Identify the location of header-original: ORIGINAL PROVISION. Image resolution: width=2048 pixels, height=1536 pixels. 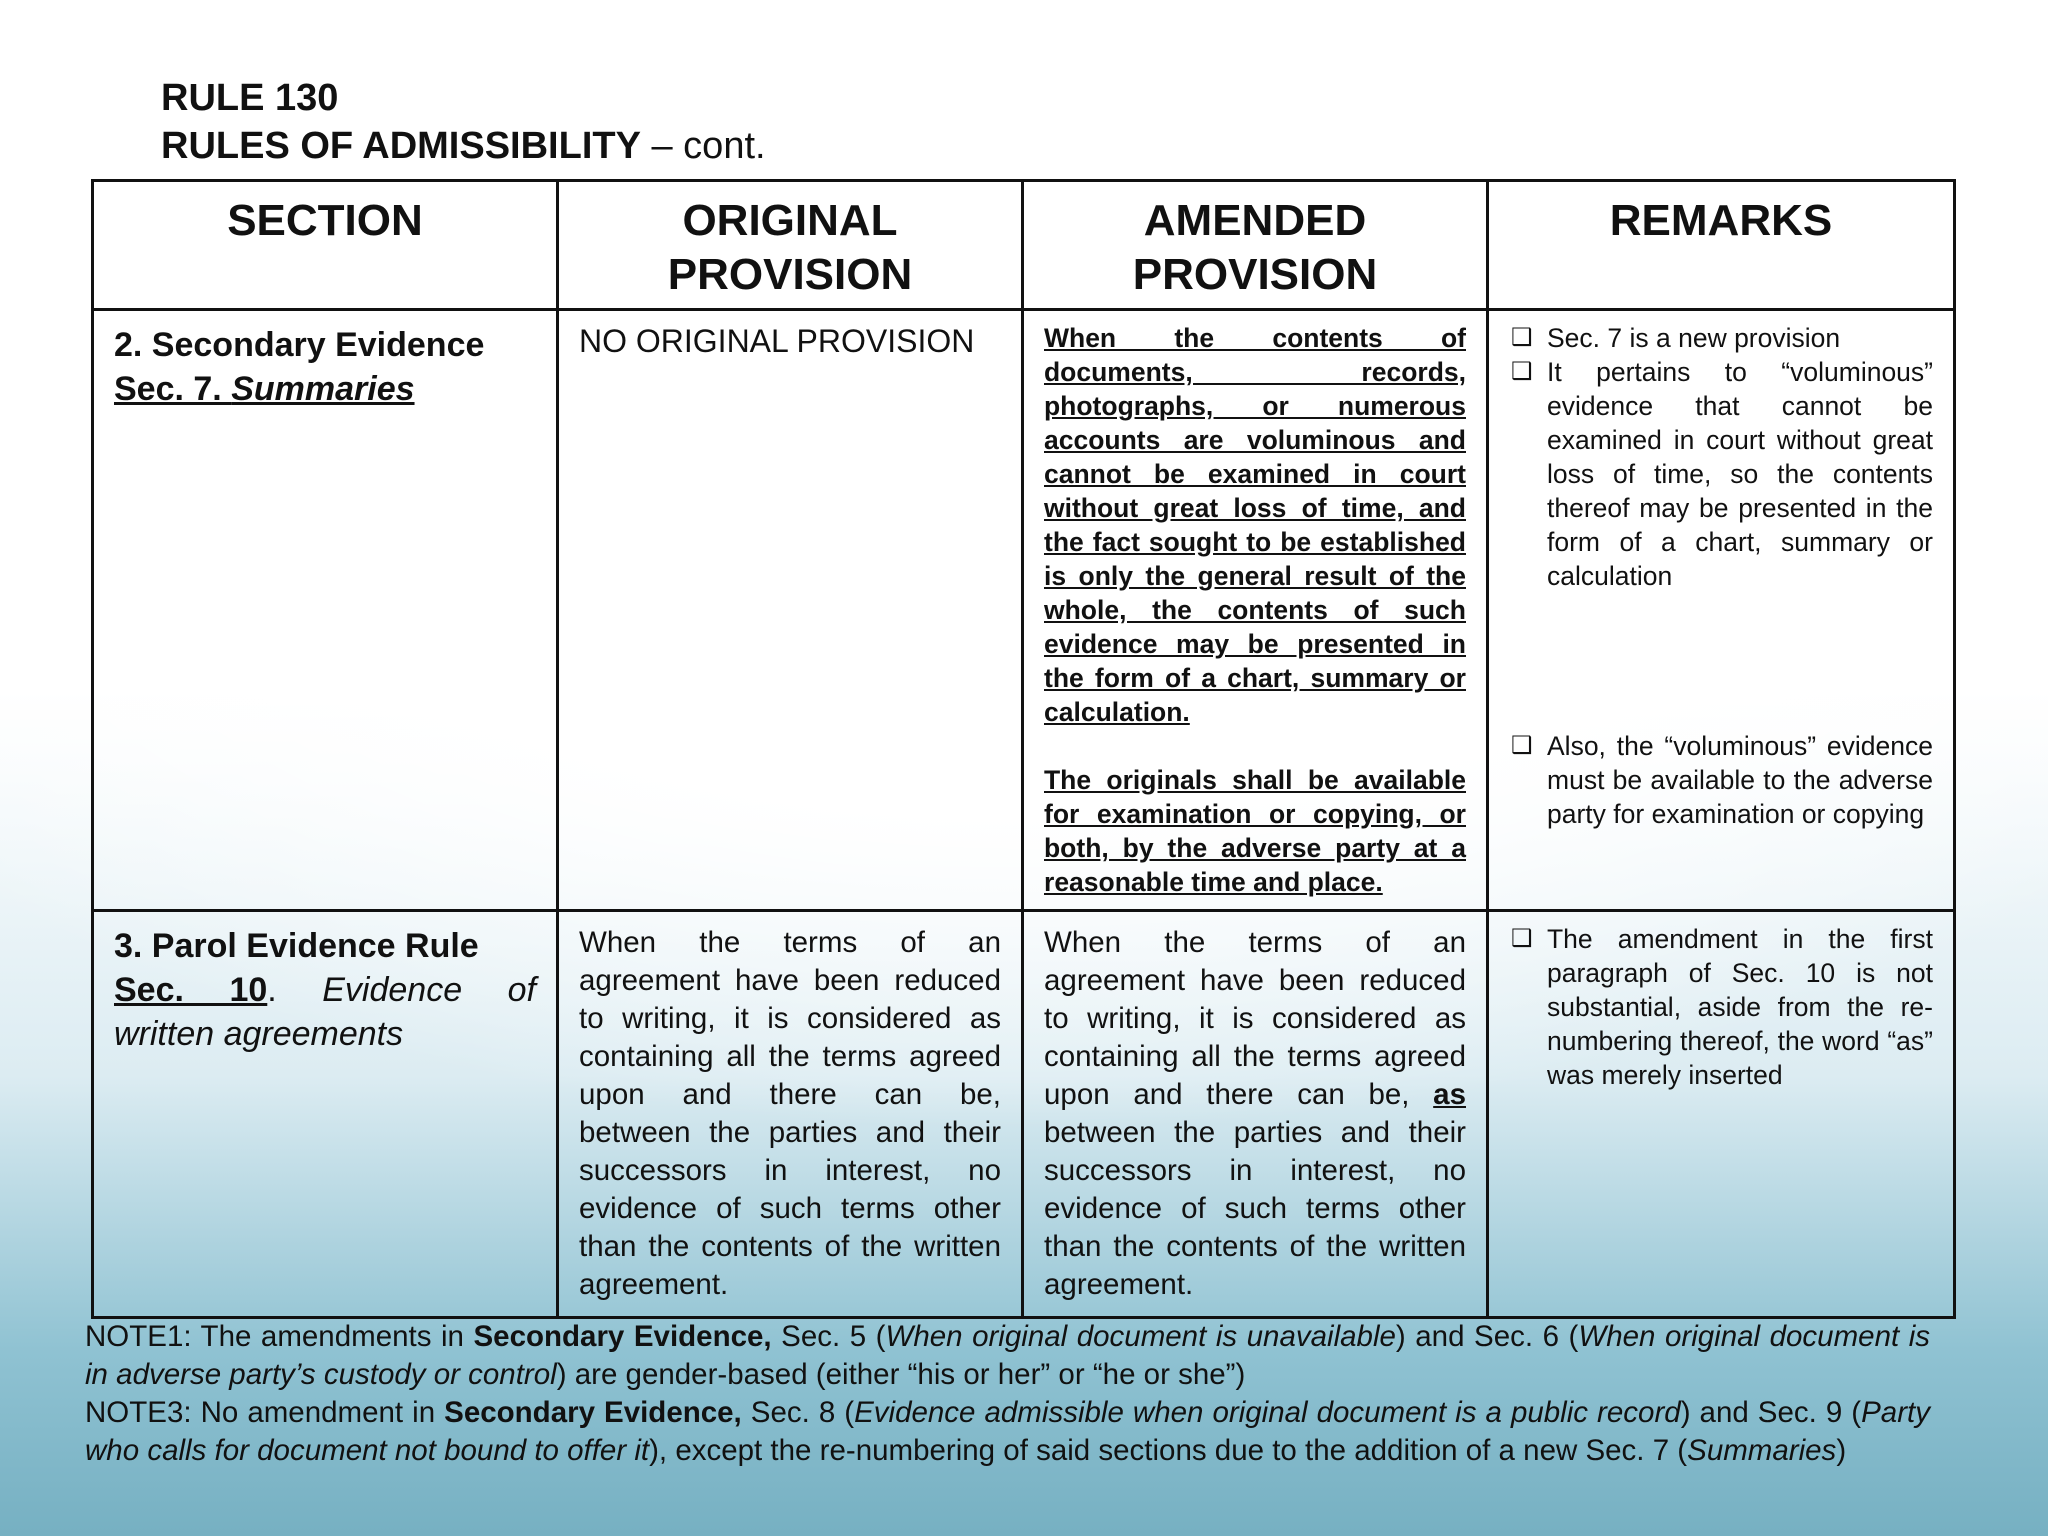
(790, 245).